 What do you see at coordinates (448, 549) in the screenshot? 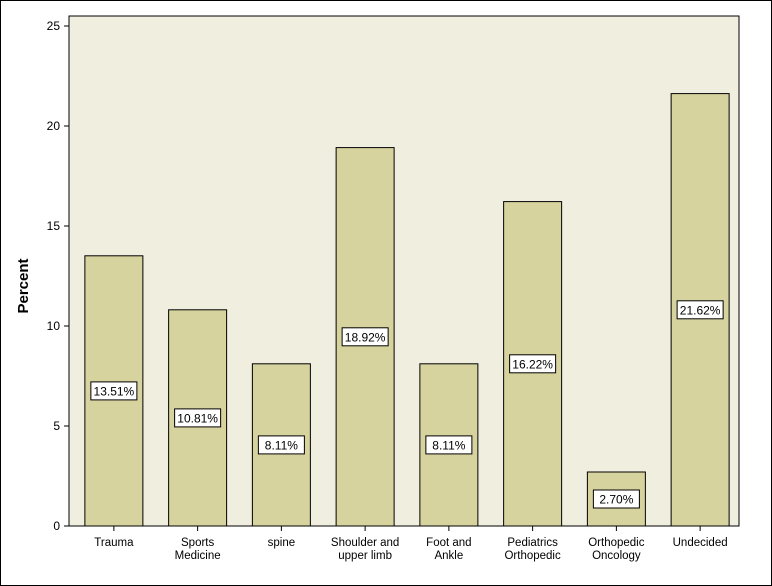
I see `x-tick-label: Foot and Ankle` at bounding box center [448, 549].